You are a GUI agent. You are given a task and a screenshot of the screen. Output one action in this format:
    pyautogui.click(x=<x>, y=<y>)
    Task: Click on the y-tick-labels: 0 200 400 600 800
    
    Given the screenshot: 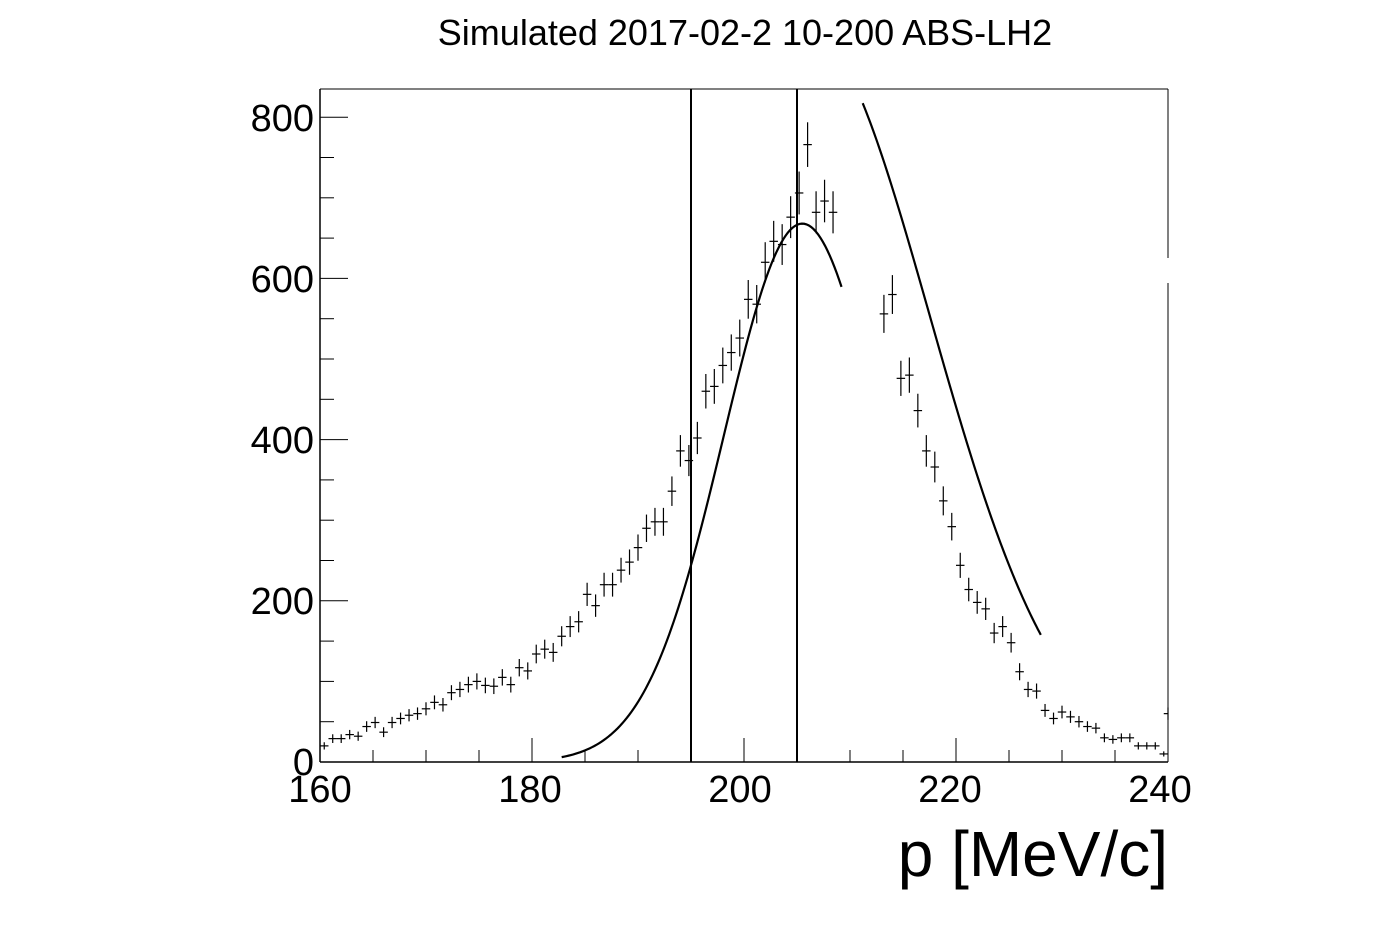 What is the action you would take?
    pyautogui.click(x=282, y=441)
    